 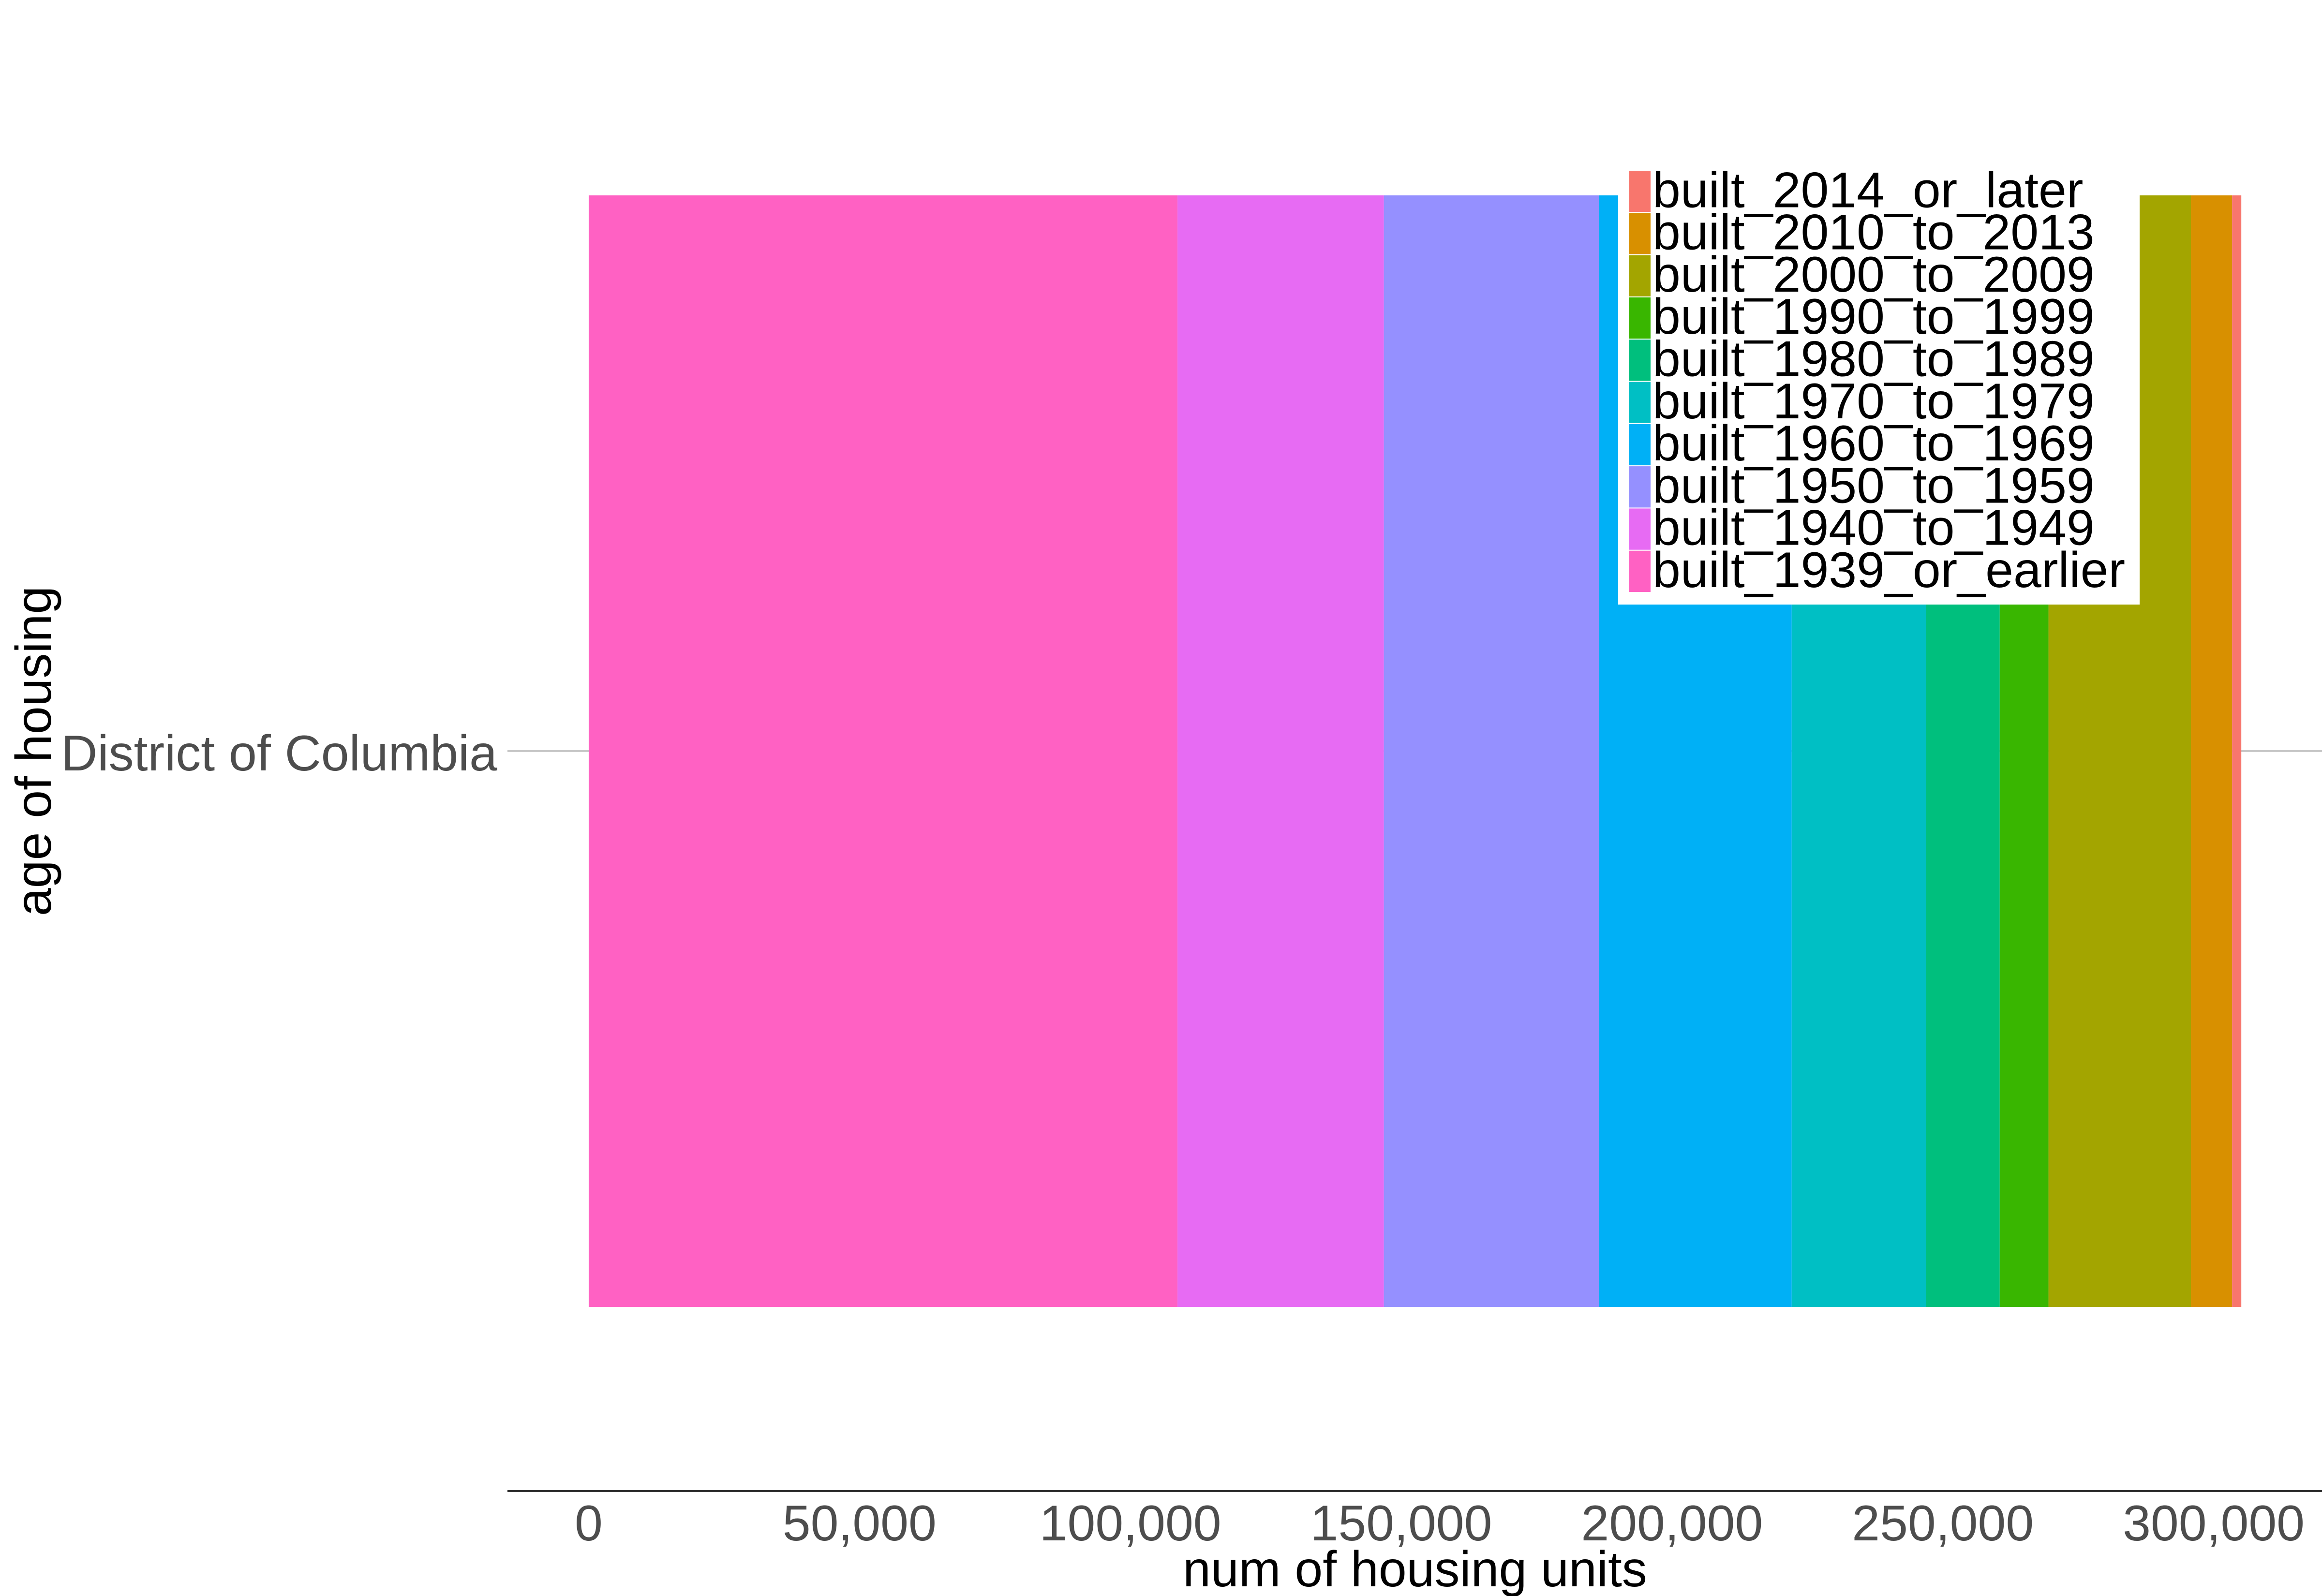 I want to click on y-axis-title: age of housing, so click(x=34, y=751).